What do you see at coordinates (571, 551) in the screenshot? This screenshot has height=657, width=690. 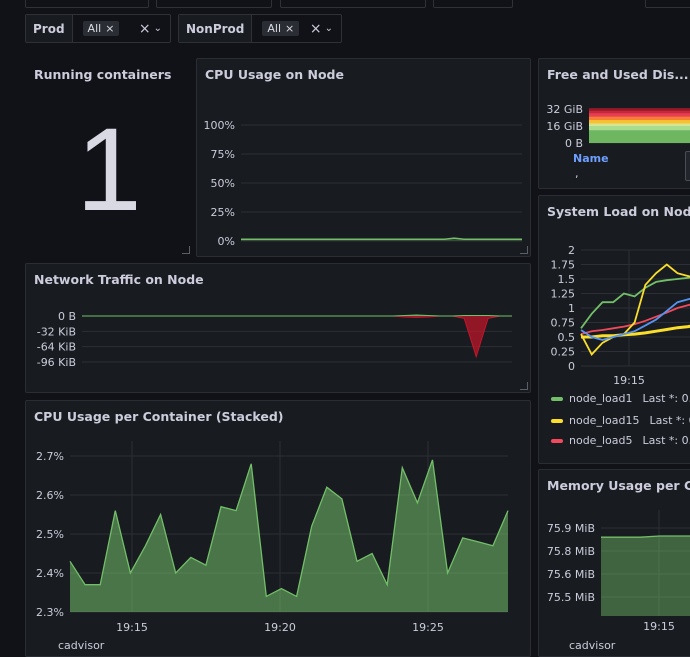 I see `y-tick-label: 75.8 MiB` at bounding box center [571, 551].